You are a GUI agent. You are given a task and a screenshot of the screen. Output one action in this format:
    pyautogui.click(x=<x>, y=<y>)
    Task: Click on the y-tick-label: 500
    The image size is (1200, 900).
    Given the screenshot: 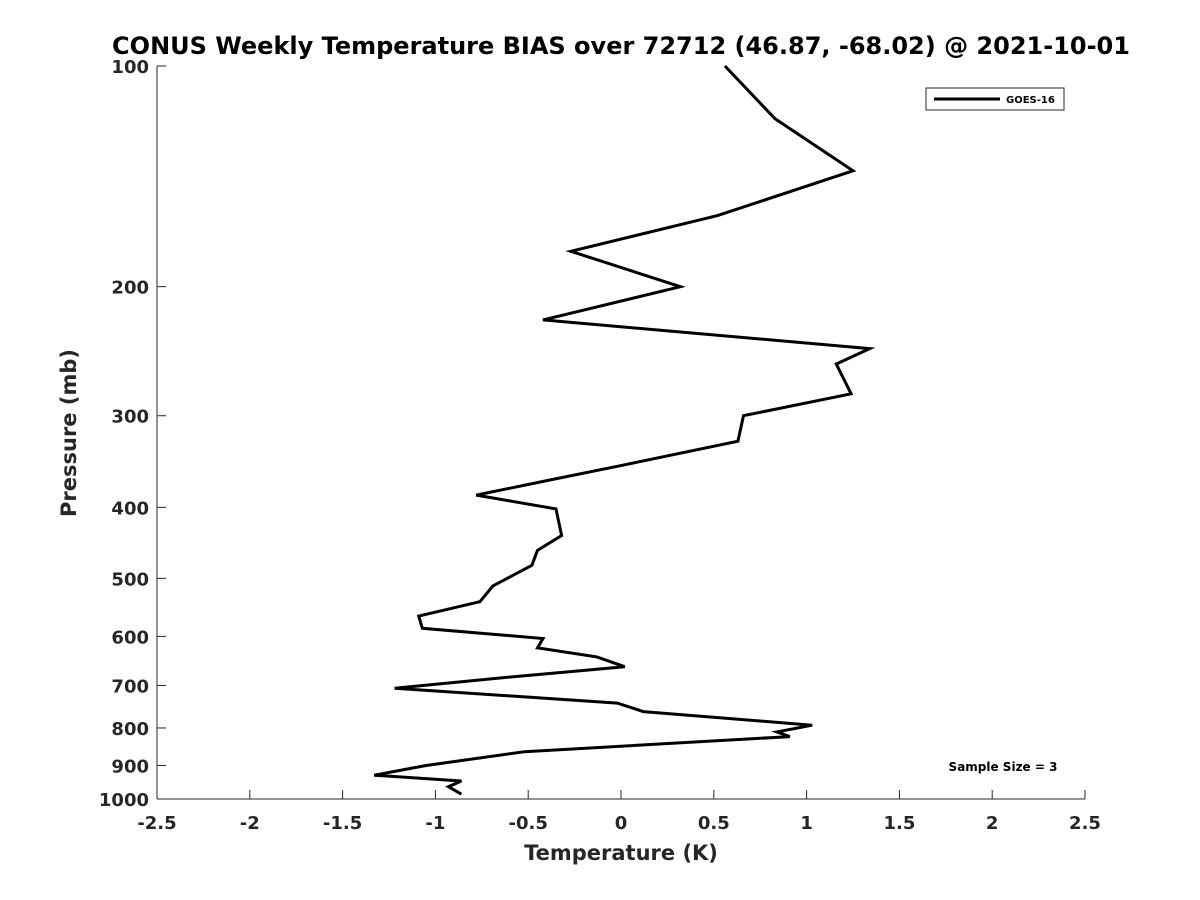 What is the action you would take?
    pyautogui.click(x=130, y=579)
    